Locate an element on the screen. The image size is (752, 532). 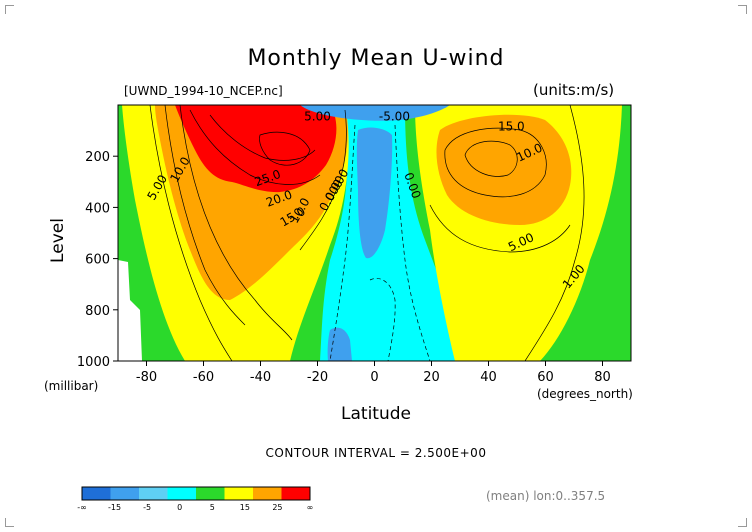
contour-lines-dashed is located at coordinates (380, 242).